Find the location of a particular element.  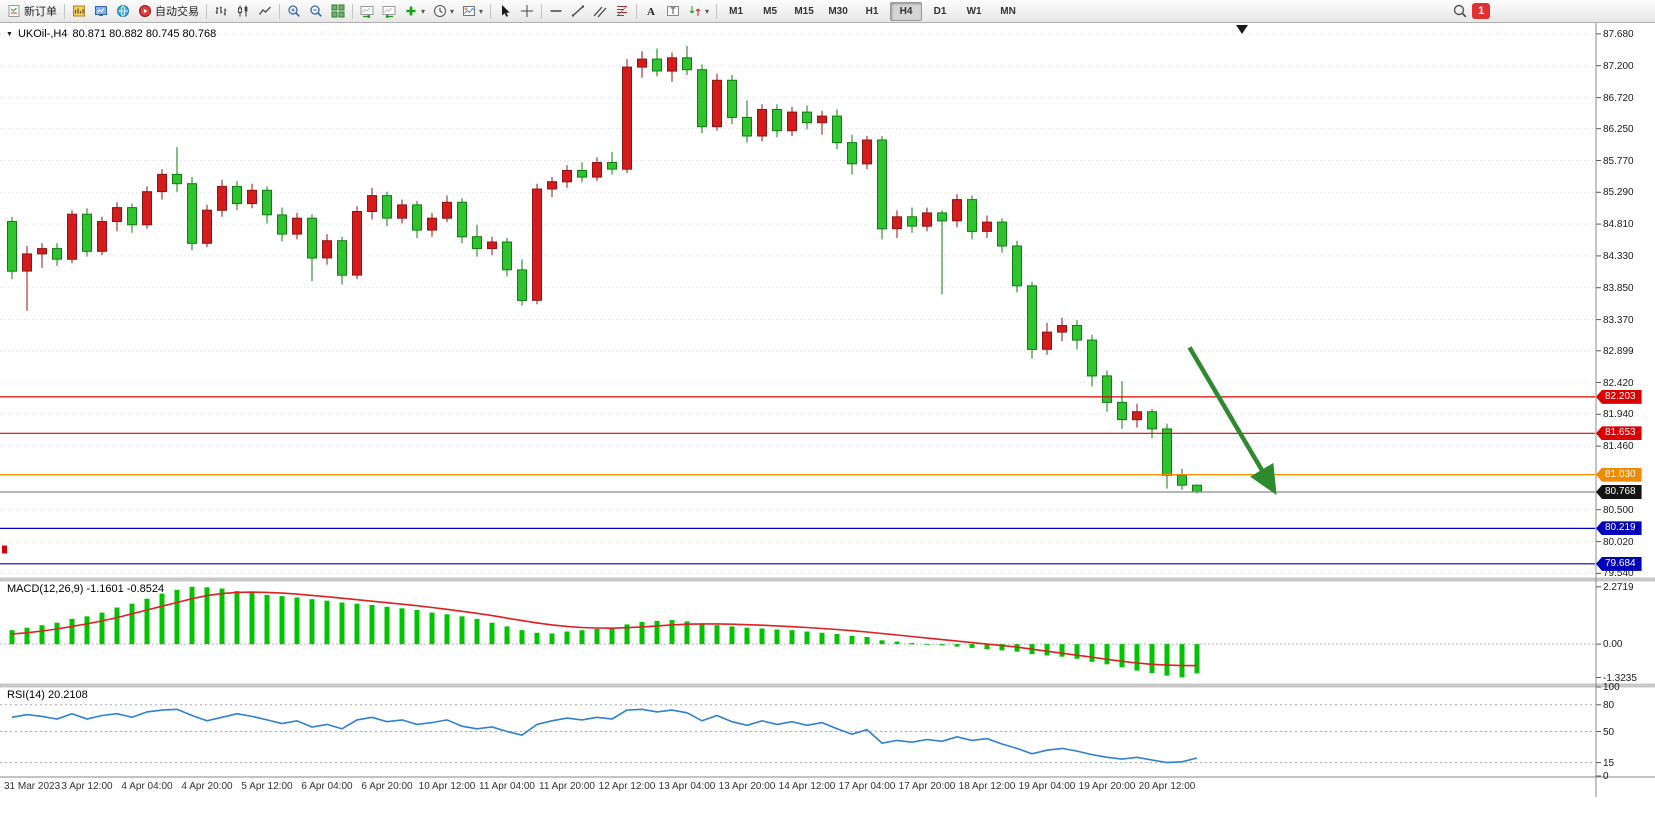

cursor-icon is located at coordinates (506, 11).